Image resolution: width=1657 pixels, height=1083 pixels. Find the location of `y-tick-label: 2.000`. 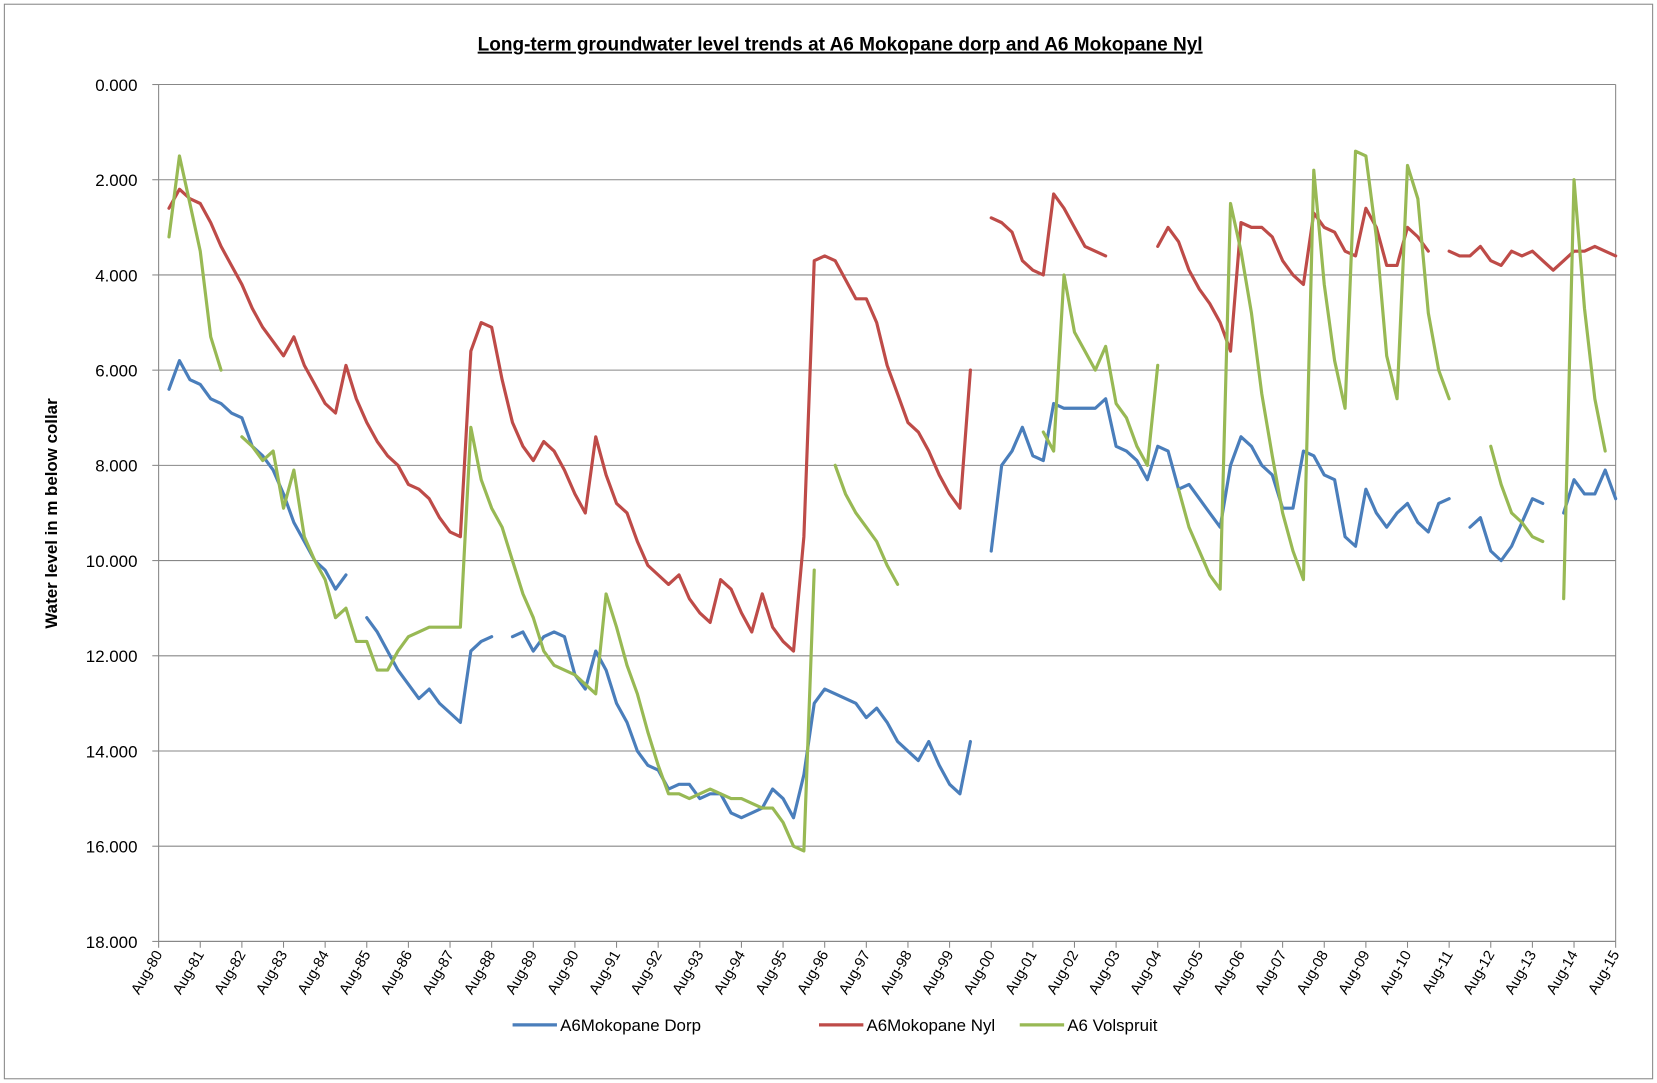

y-tick-label: 2.000 is located at coordinates (116, 180).